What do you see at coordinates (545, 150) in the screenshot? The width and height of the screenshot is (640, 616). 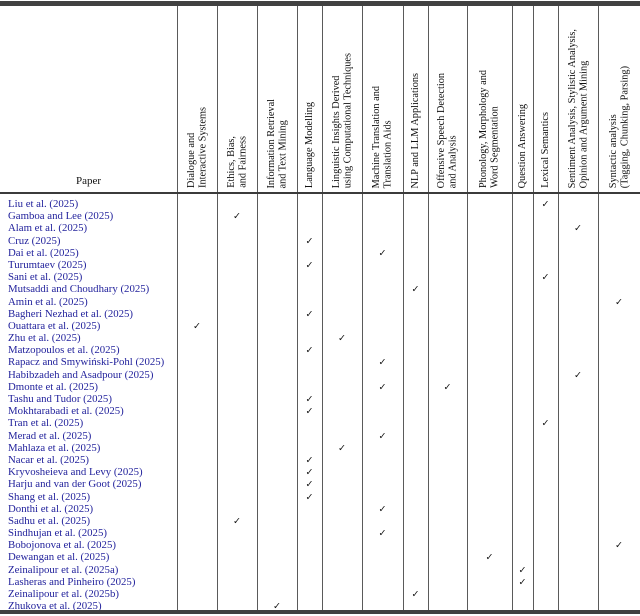 I see `column-header-label: Lexical Semantics` at bounding box center [545, 150].